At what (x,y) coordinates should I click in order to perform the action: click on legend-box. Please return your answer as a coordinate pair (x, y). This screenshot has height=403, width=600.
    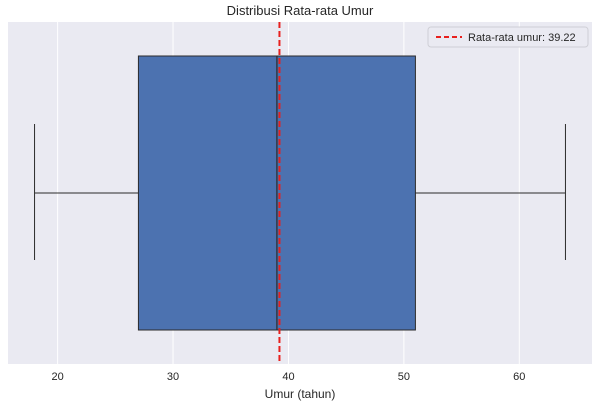
    Looking at the image, I should click on (508, 37).